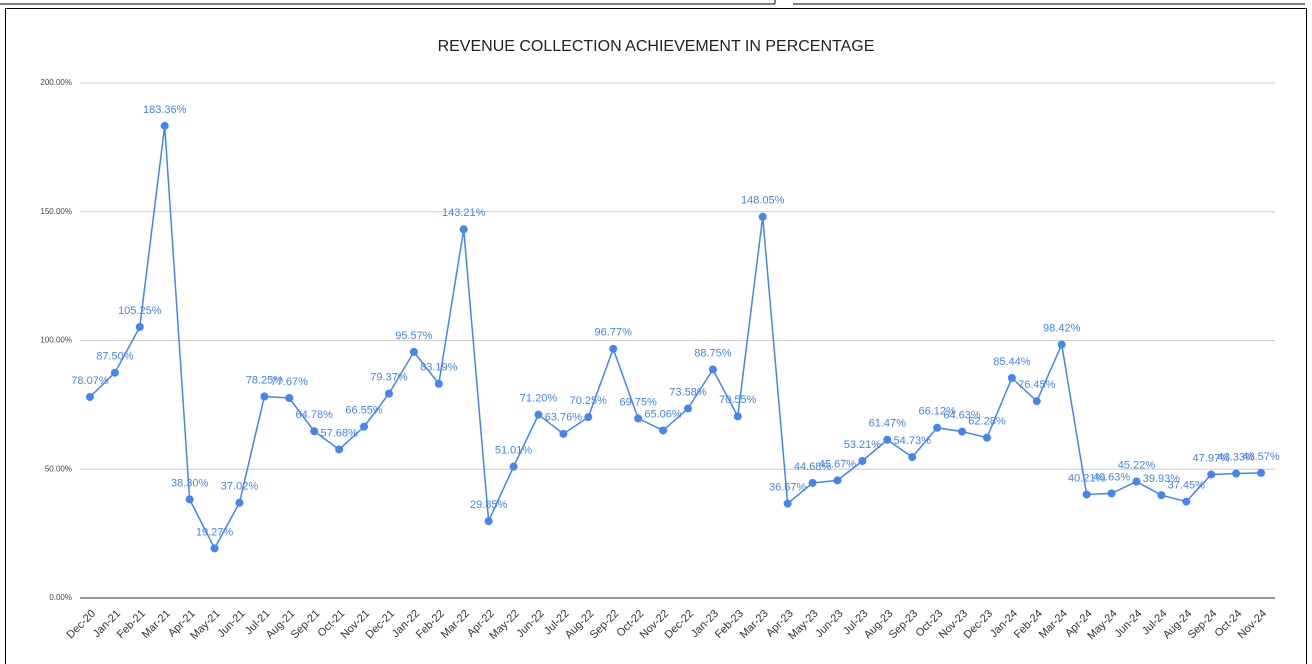 The width and height of the screenshot is (1312, 664). Describe the element at coordinates (190, 483) in the screenshot. I see `data-label: 38.30%` at that location.